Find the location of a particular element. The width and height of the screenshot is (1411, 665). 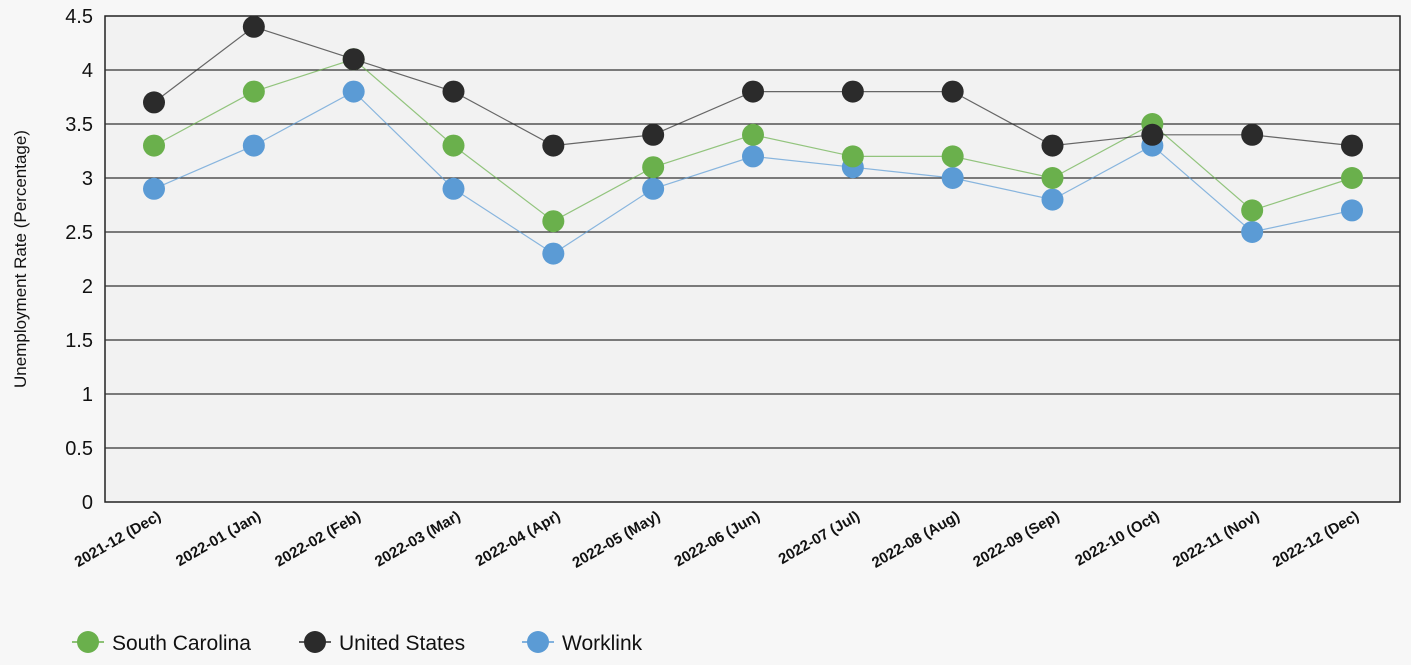

x-tick-label: 2022-04 (Apr) is located at coordinates (518, 539).